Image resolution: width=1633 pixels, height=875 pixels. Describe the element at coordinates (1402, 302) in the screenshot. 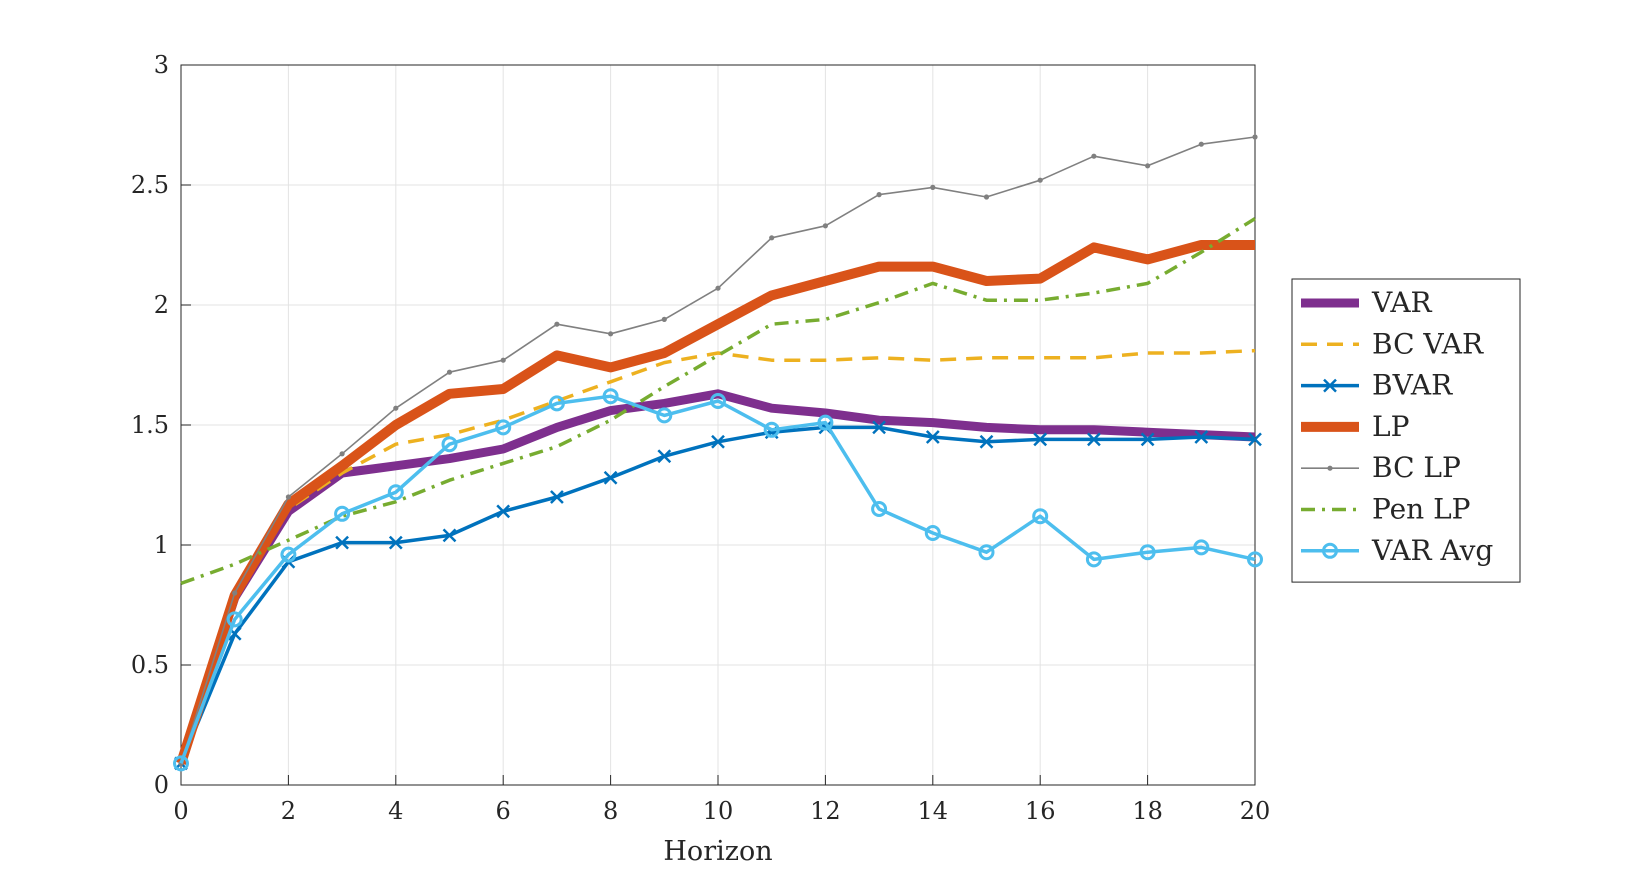

I see `legend-label: VAR` at that location.